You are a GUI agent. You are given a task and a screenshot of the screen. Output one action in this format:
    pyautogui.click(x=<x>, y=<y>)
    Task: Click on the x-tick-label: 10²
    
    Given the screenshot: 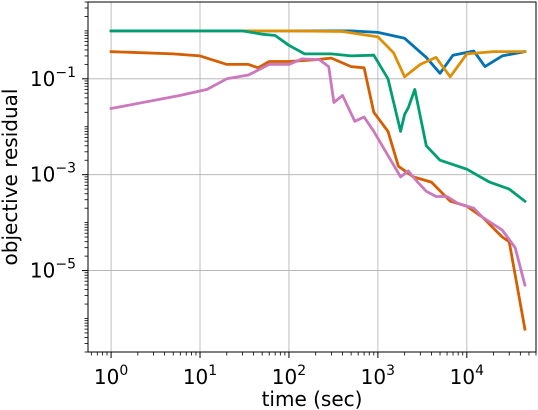 What is the action you would take?
    pyautogui.click(x=289, y=376)
    